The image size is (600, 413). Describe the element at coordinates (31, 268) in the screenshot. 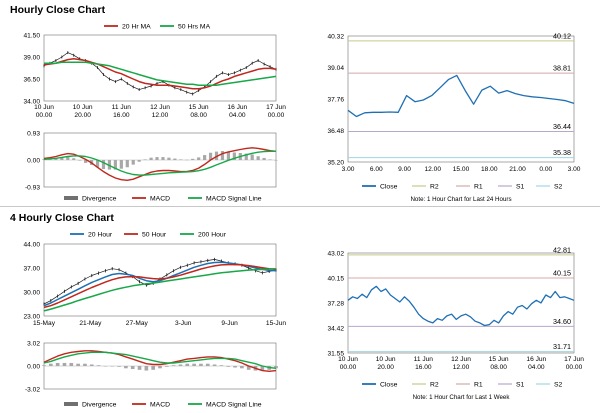

I see `four_hourly_price-y-tick: 37.00` at that location.